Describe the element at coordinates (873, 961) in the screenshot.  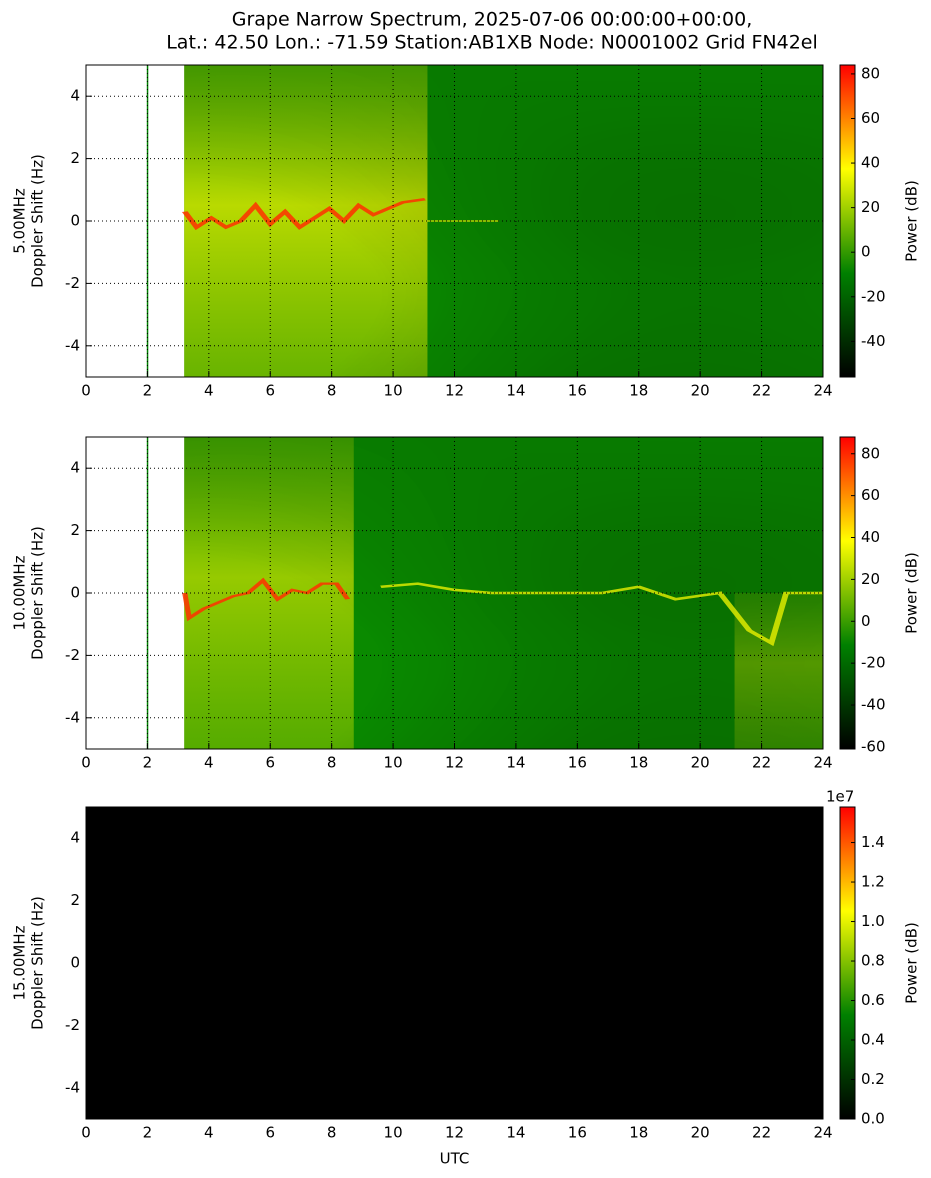
I see `colorbar-tick-label: 0.8` at that location.